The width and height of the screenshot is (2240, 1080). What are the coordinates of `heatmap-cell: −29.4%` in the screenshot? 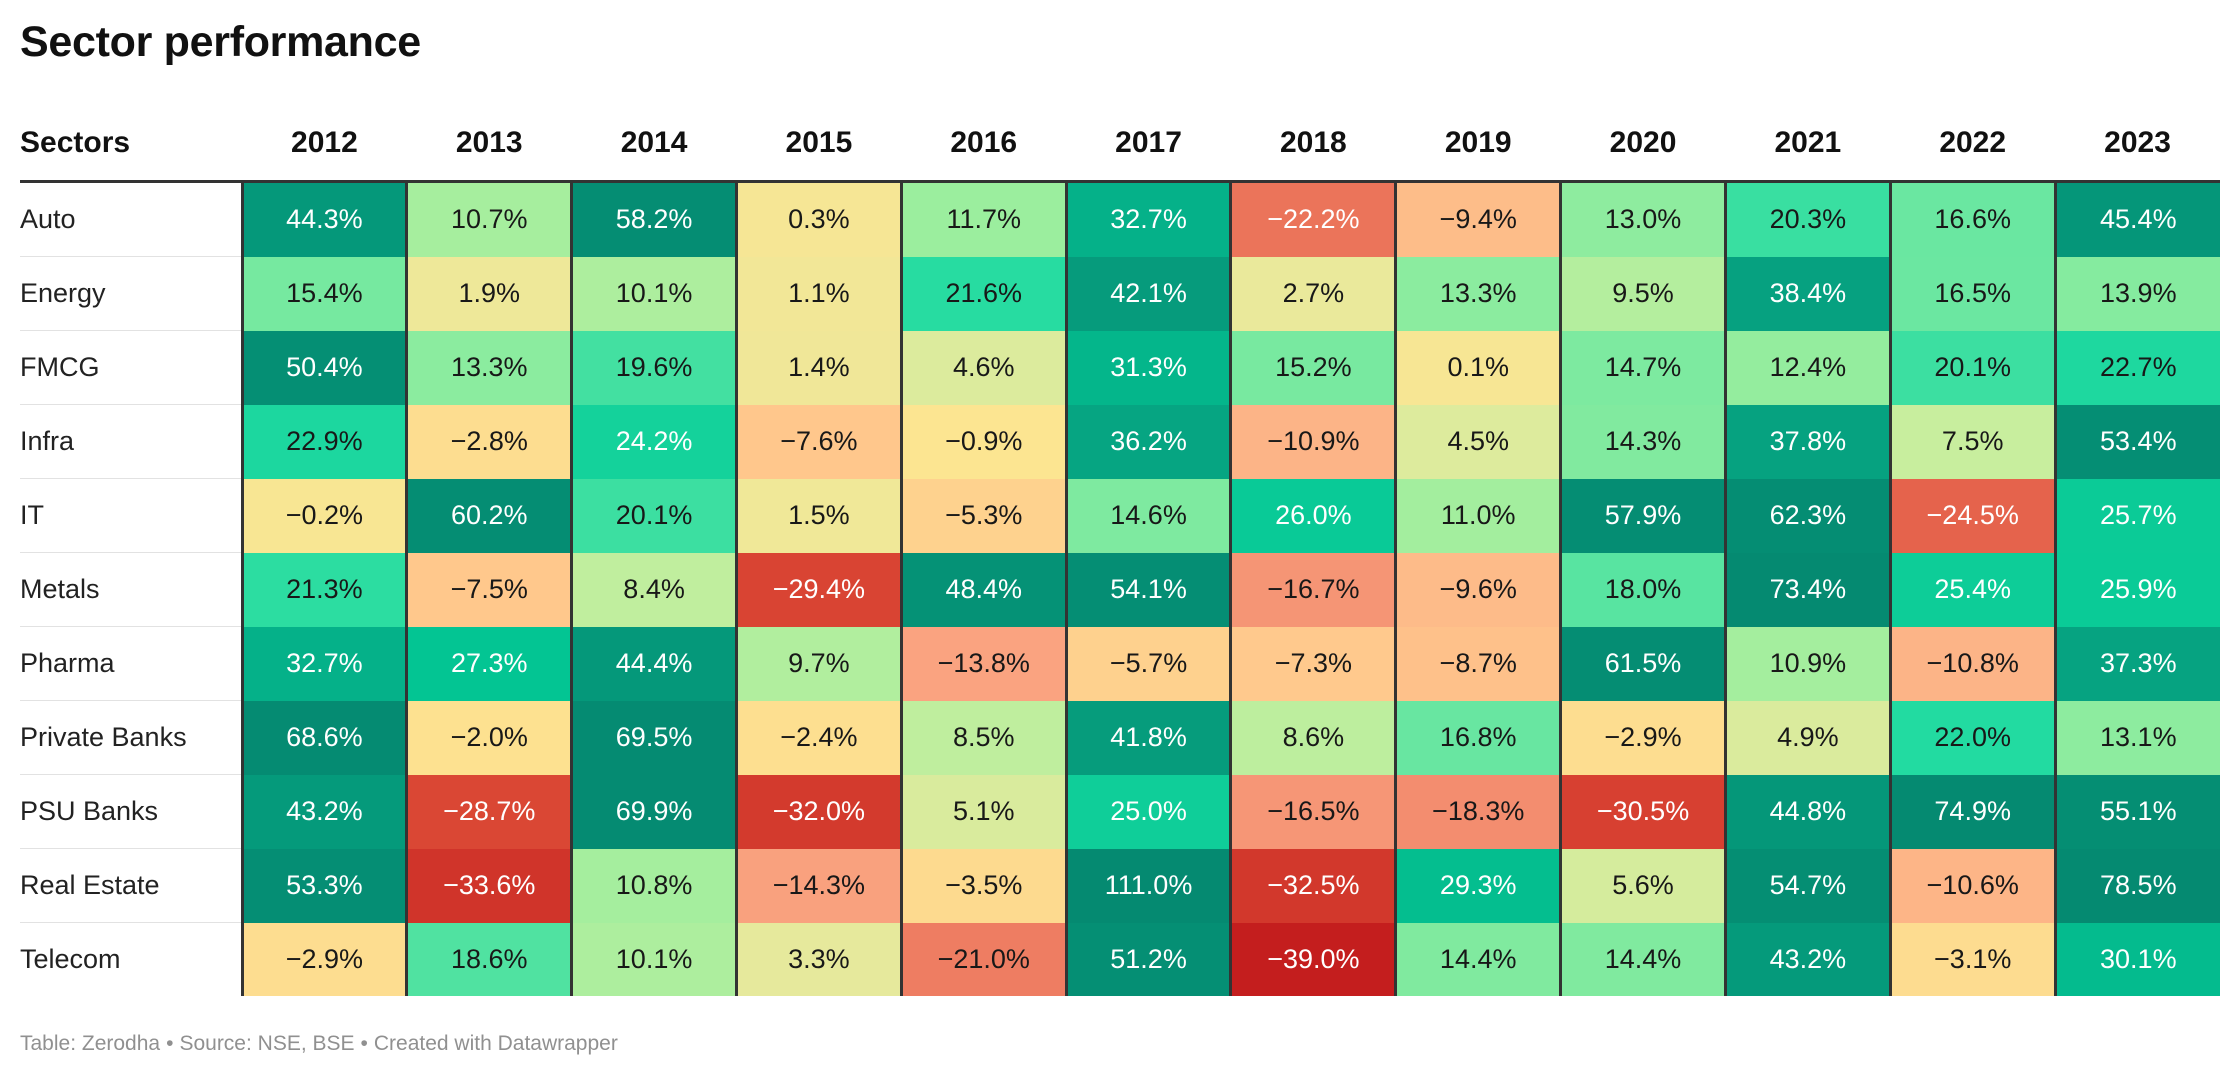 It's located at (818, 589).